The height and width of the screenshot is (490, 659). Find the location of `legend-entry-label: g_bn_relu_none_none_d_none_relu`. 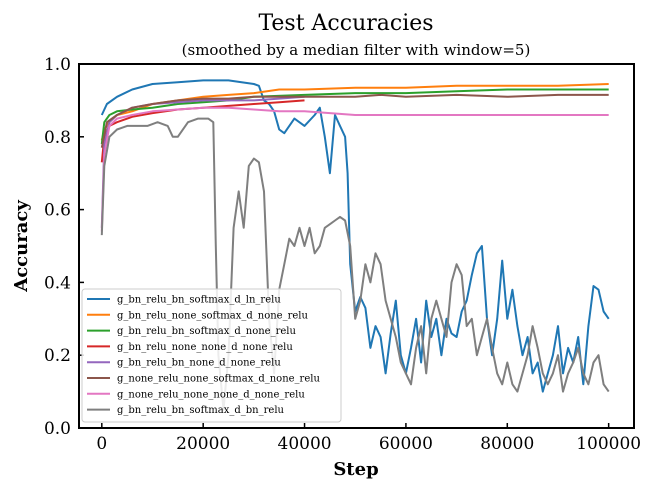

legend-entry-label: g_bn_relu_none_none_d_none_relu is located at coordinates (205, 347).